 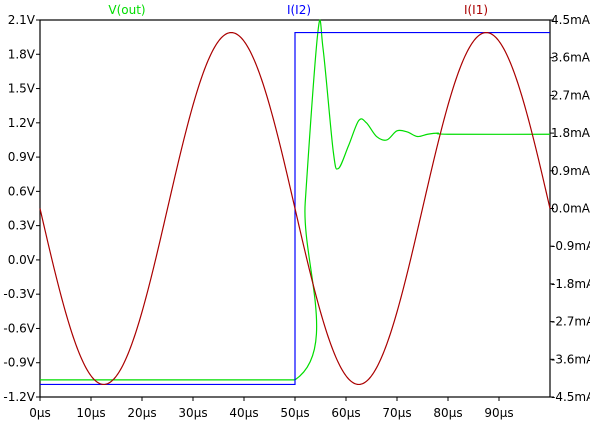 What do you see at coordinates (570, 359) in the screenshot?
I see `right-tick-label: -3.6mA` at bounding box center [570, 359].